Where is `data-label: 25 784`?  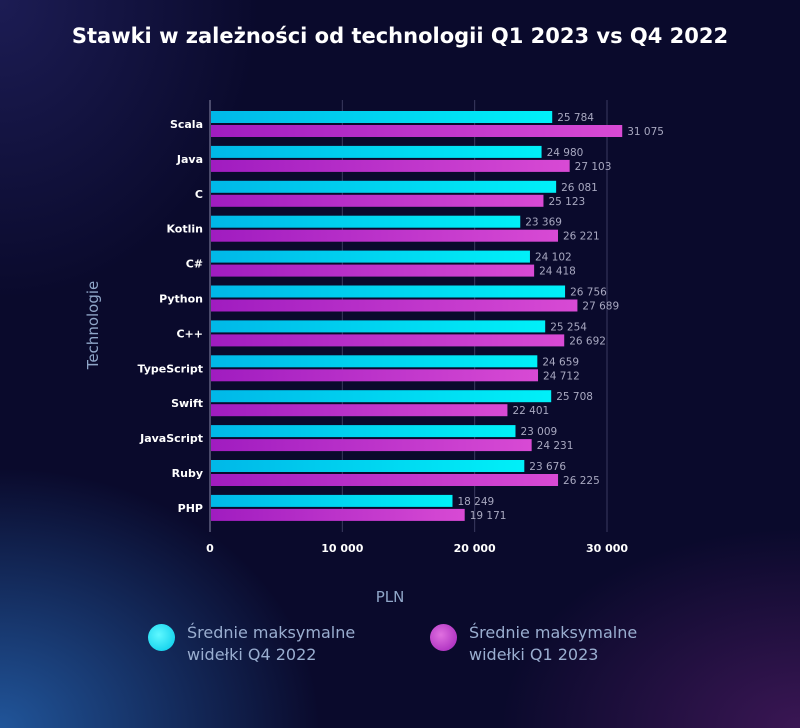 data-label: 25 784 is located at coordinates (575, 118).